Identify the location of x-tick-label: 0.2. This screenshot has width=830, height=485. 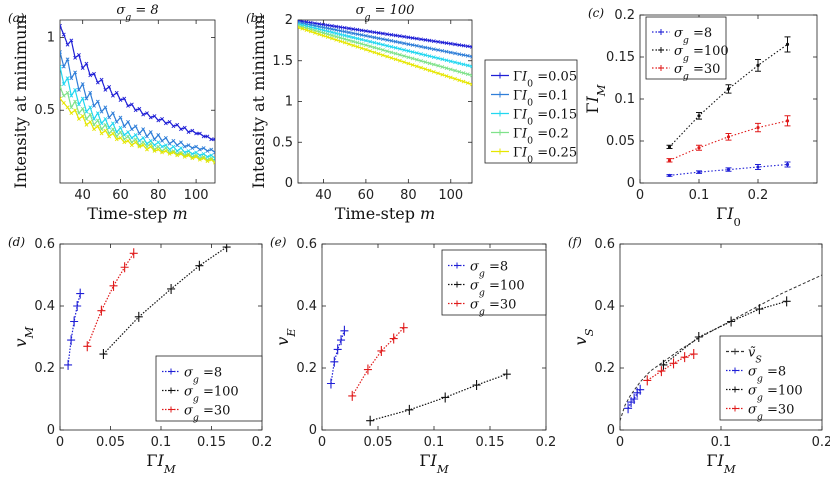
(821, 442).